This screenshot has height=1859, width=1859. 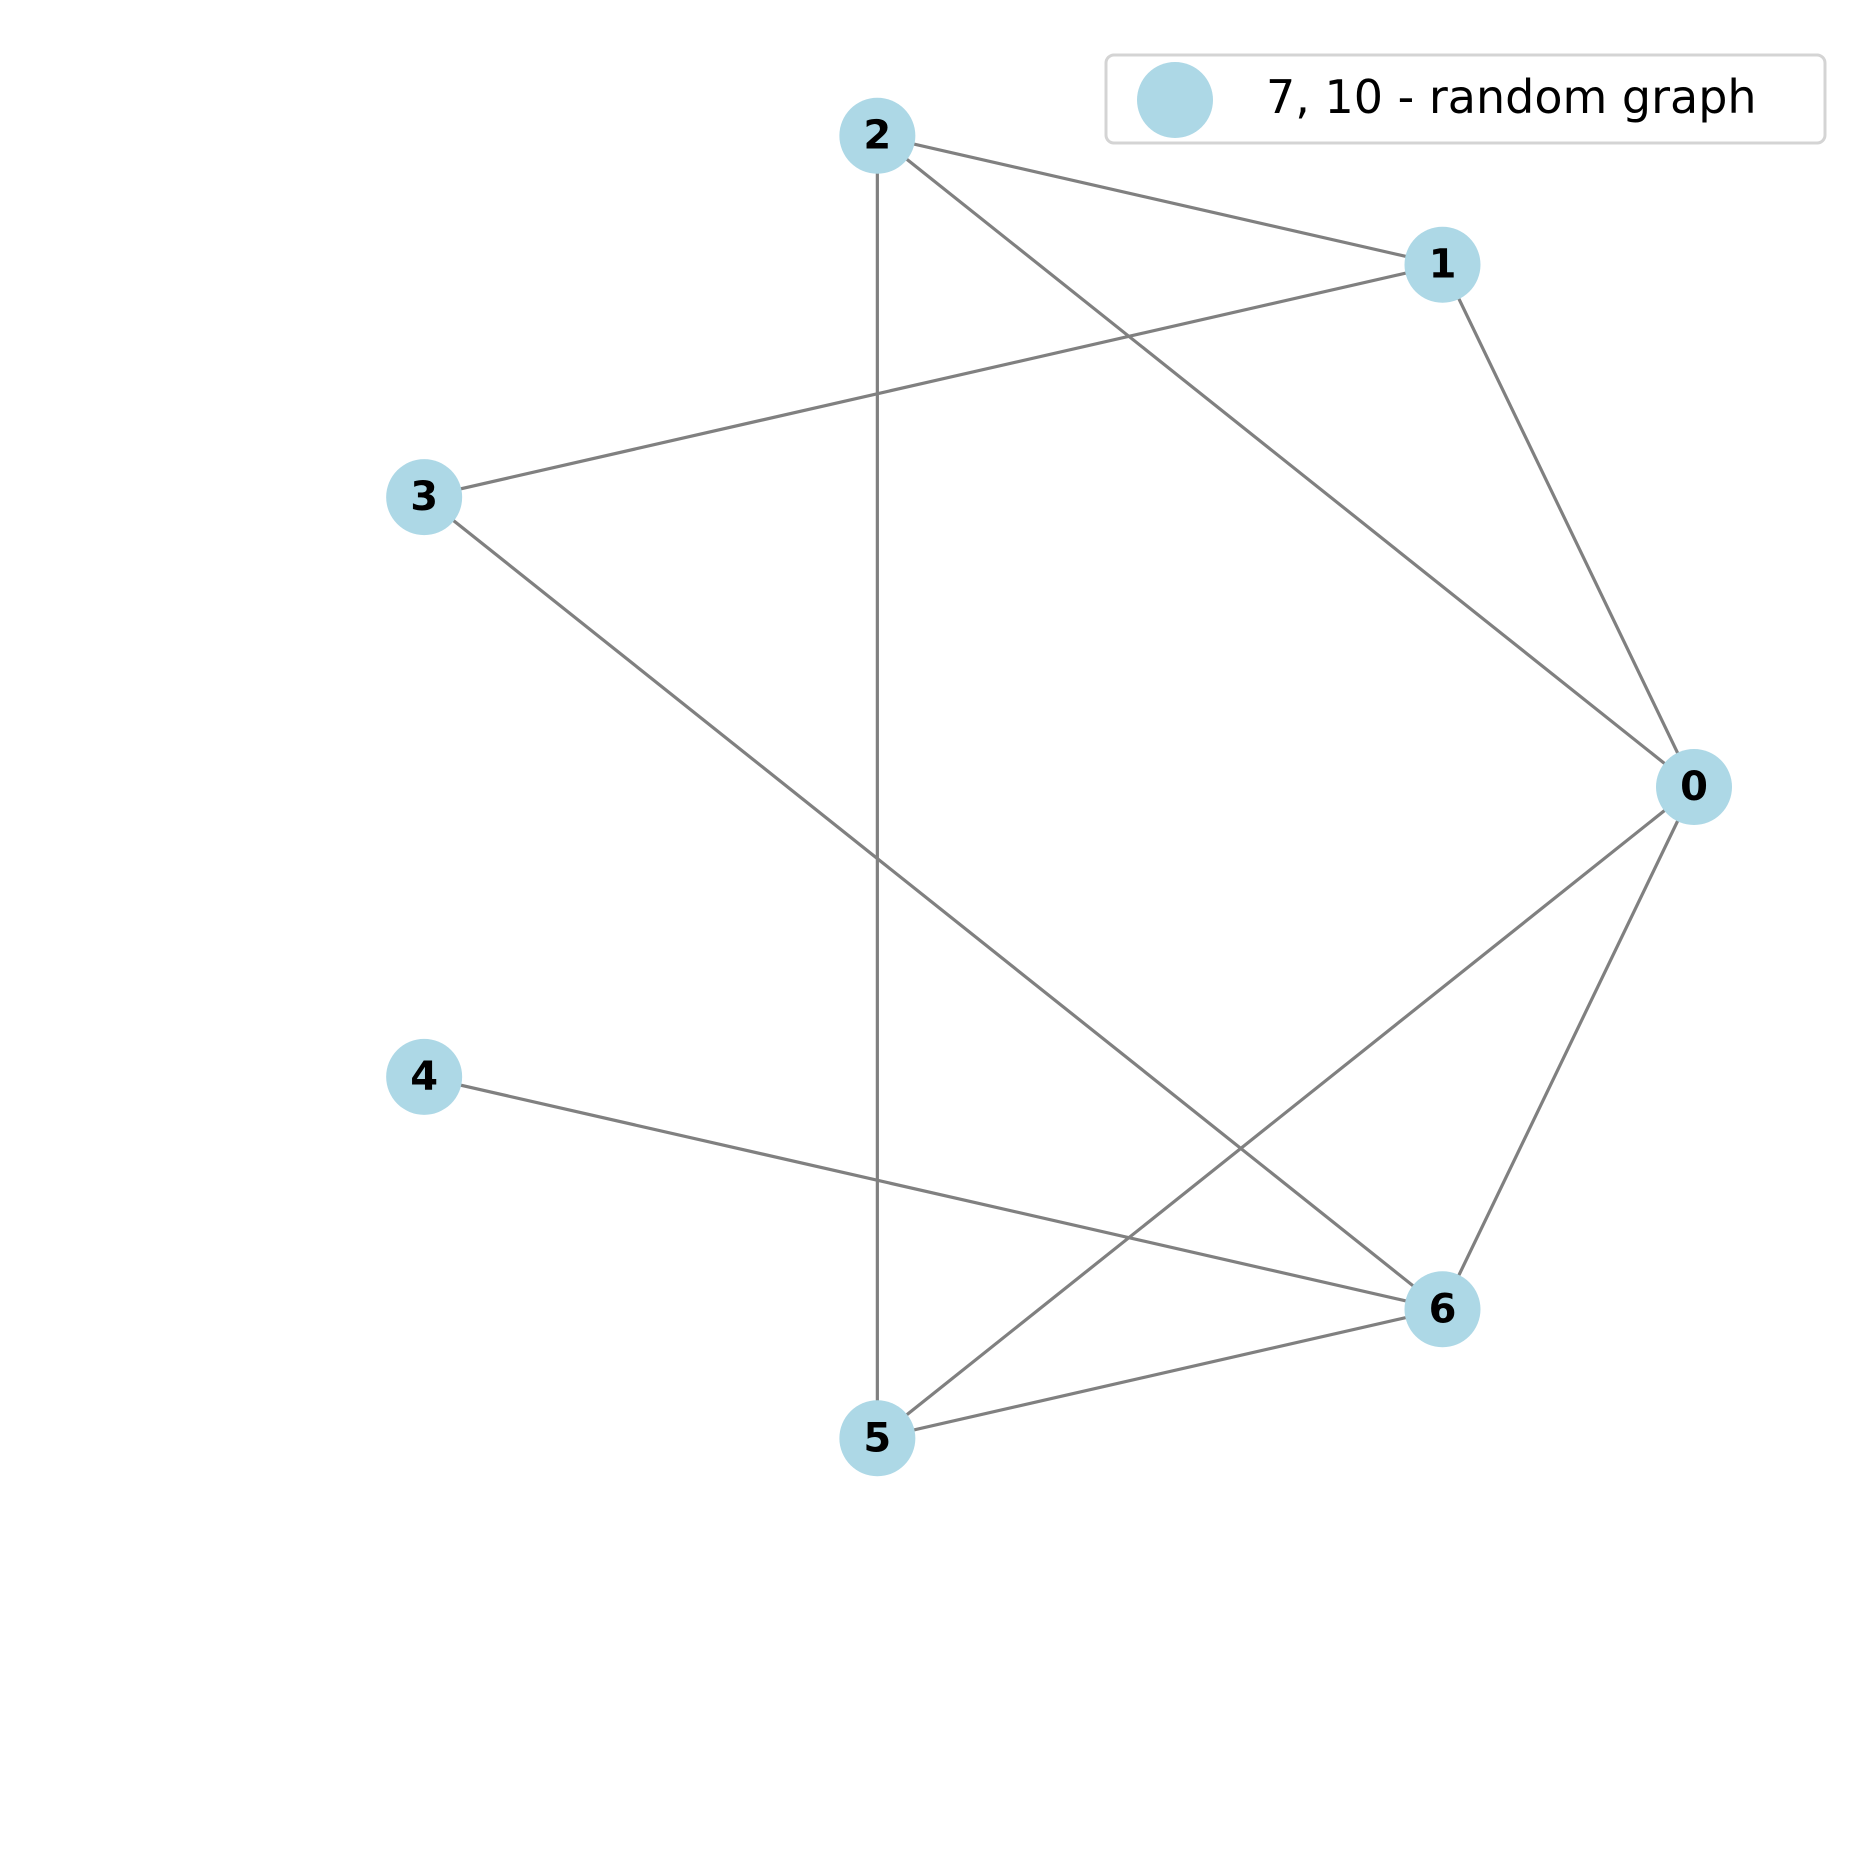 I want to click on legend-marker, so click(x=1175, y=100).